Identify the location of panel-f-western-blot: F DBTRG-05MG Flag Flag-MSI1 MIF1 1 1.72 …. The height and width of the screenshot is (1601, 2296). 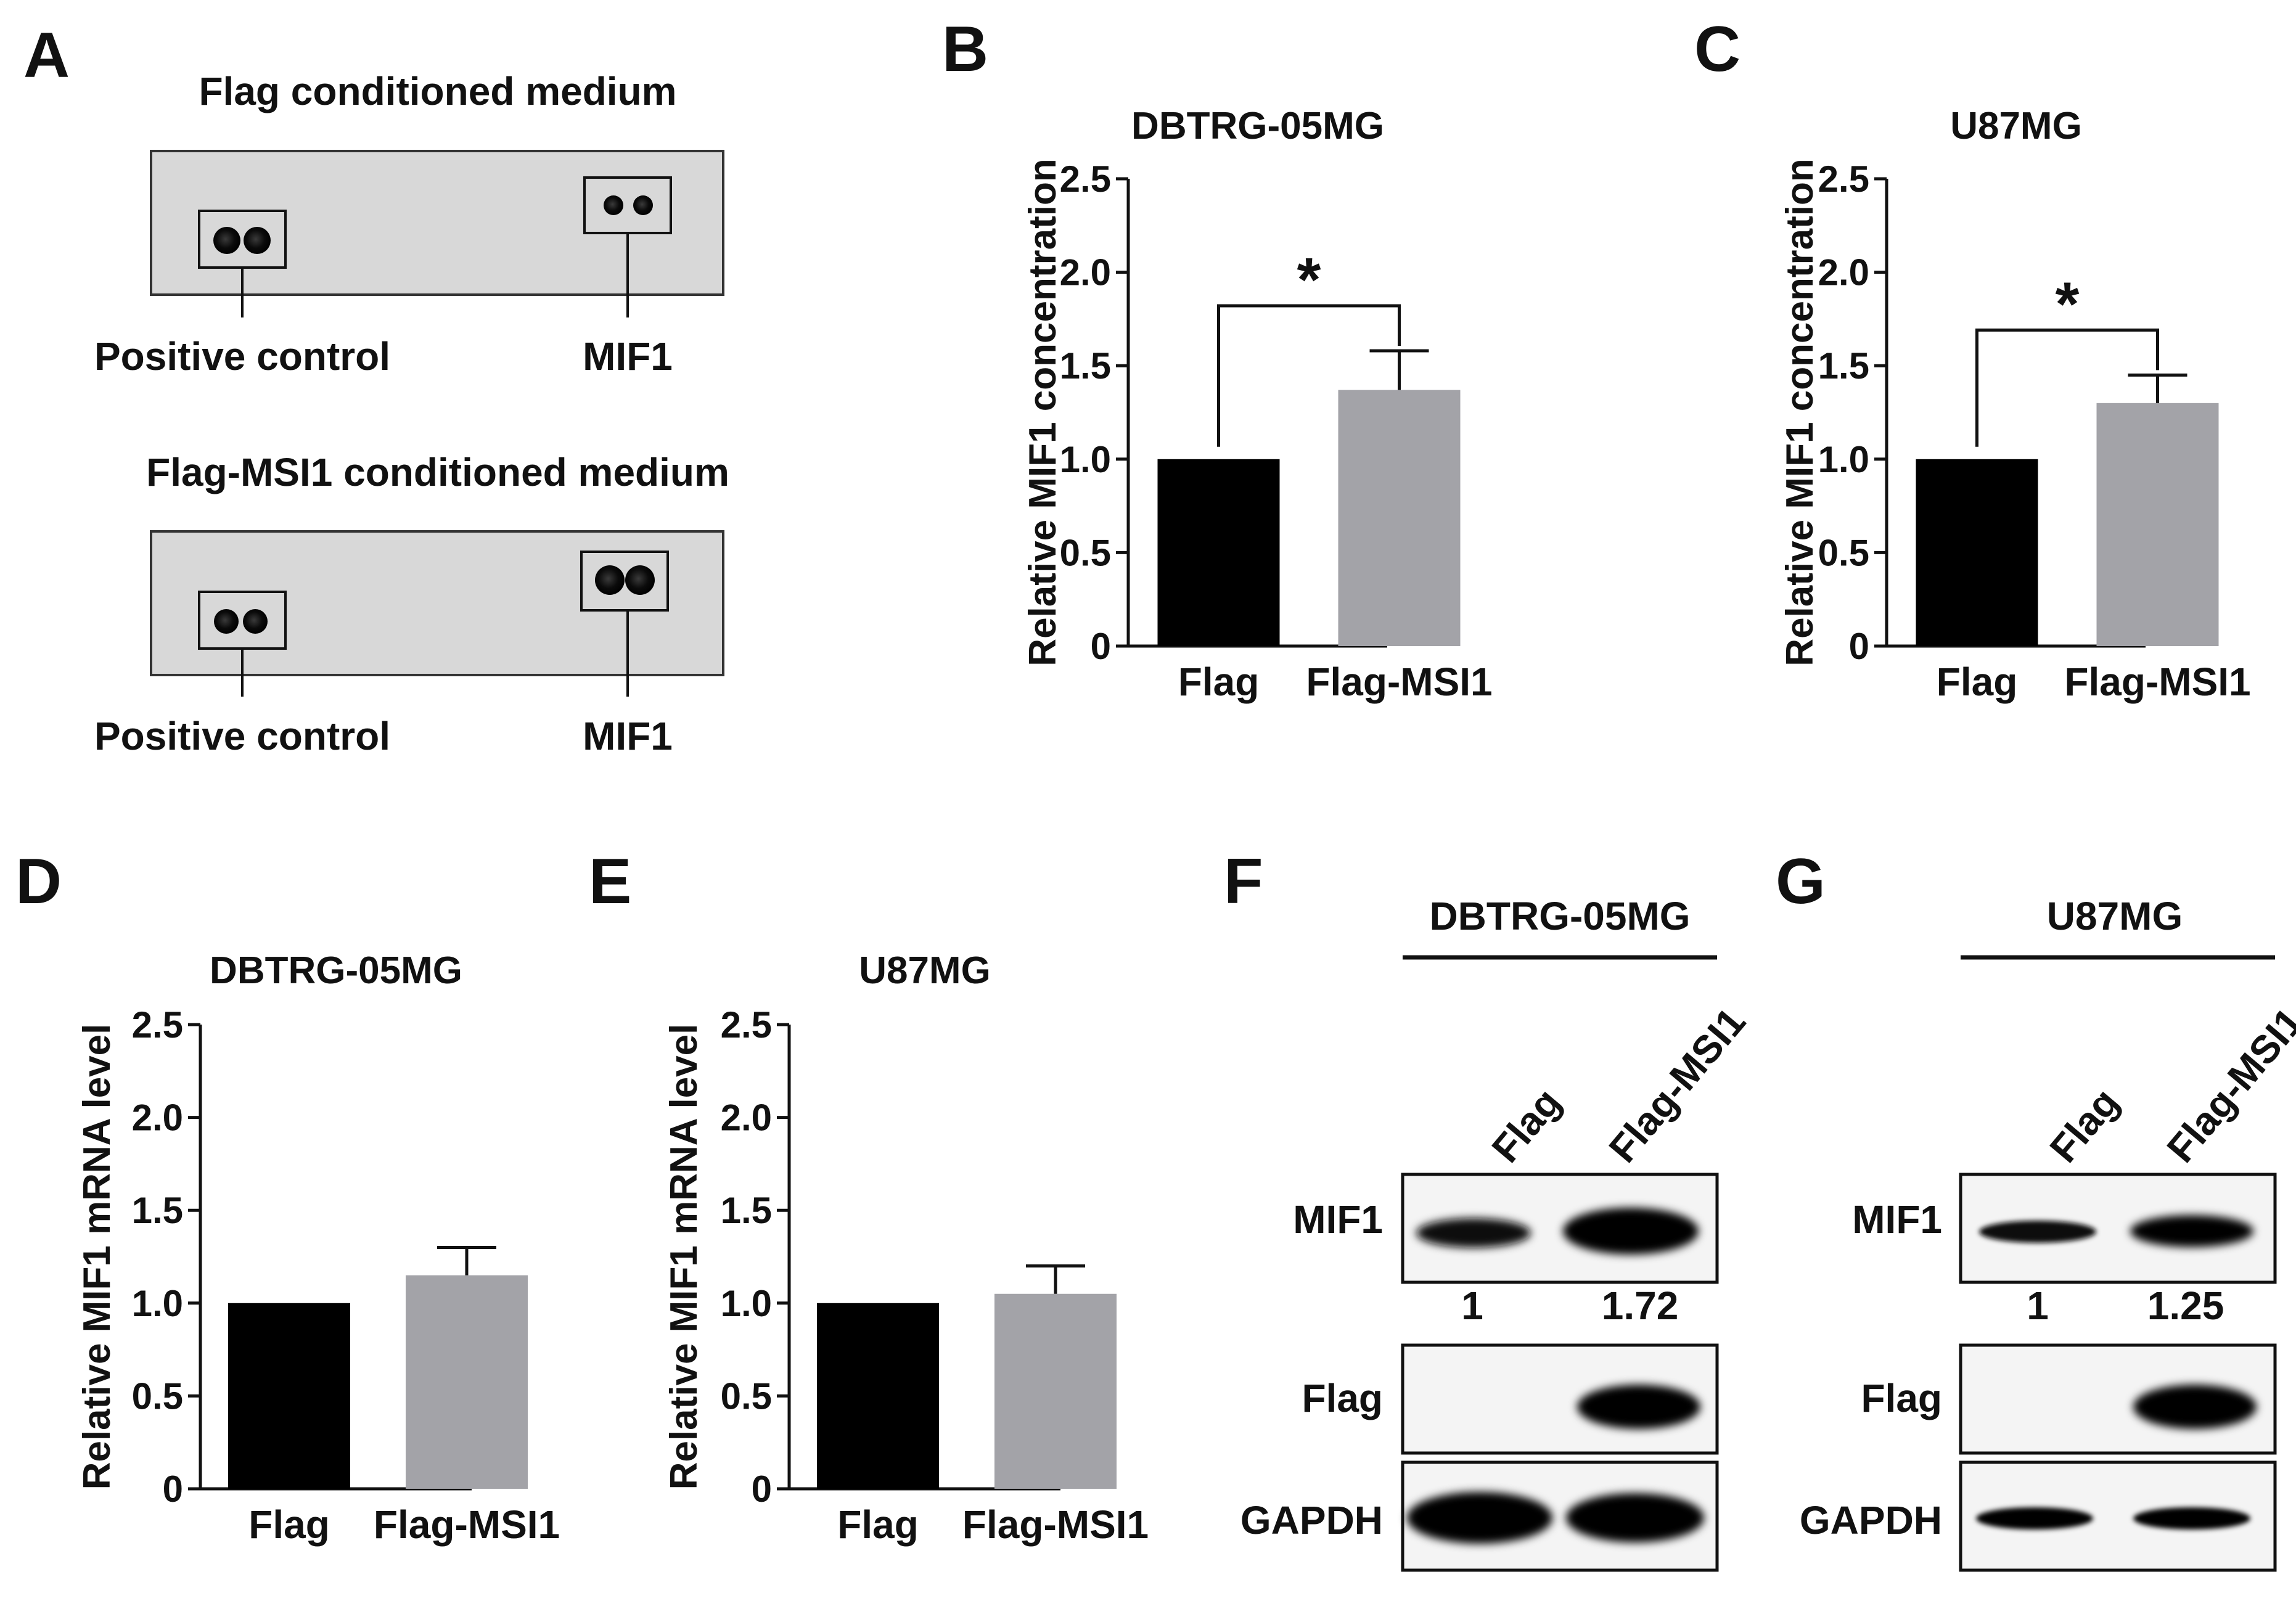
(1489, 1209).